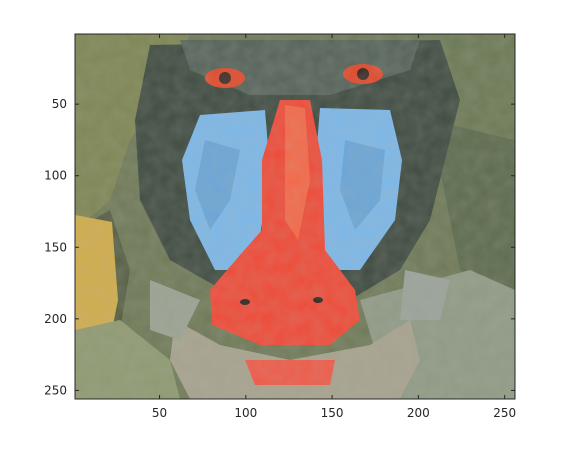 The width and height of the screenshot is (570, 450). What do you see at coordinates (55, 319) in the screenshot?
I see `y-tick-label: 200` at bounding box center [55, 319].